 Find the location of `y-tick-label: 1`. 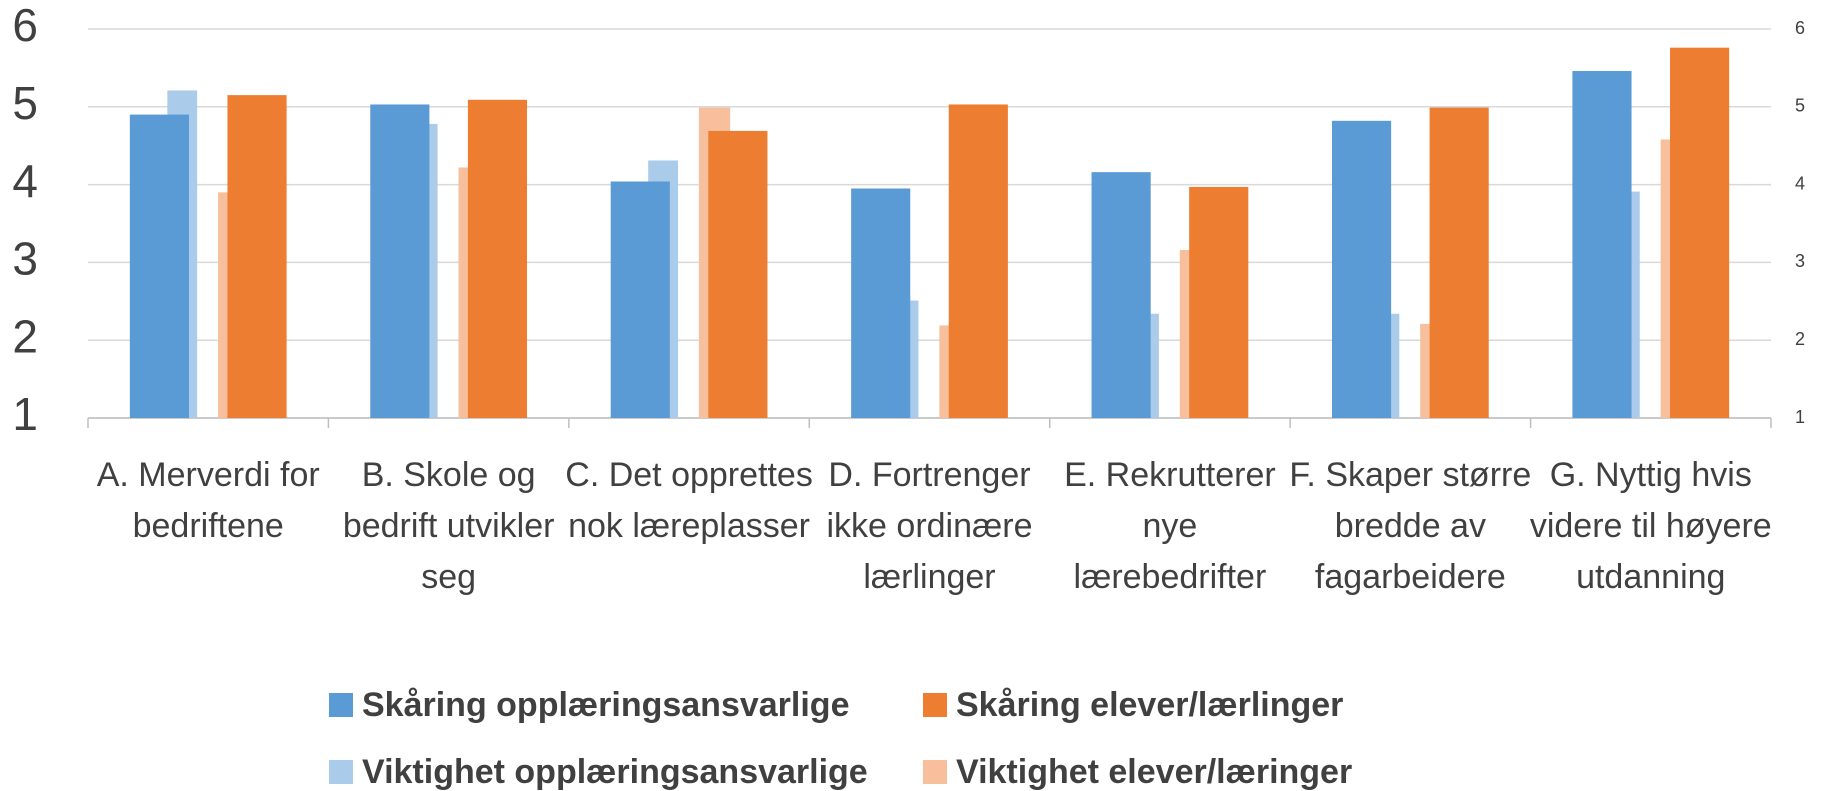

y-tick-label: 1 is located at coordinates (25, 414).